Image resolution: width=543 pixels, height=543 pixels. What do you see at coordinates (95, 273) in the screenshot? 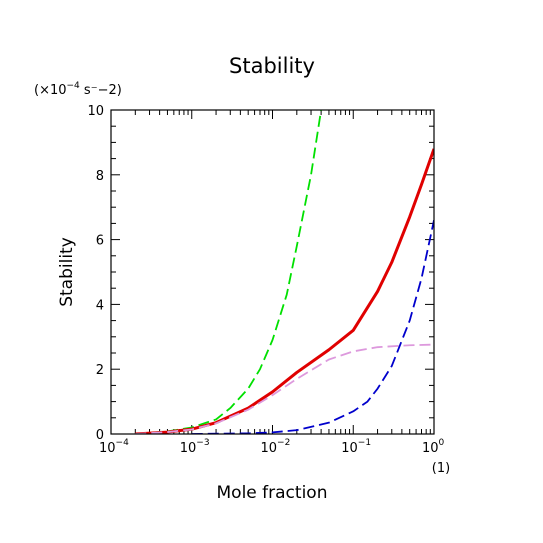
I see `y-tick-labels: 0 2 4 6 8 10` at bounding box center [95, 273].